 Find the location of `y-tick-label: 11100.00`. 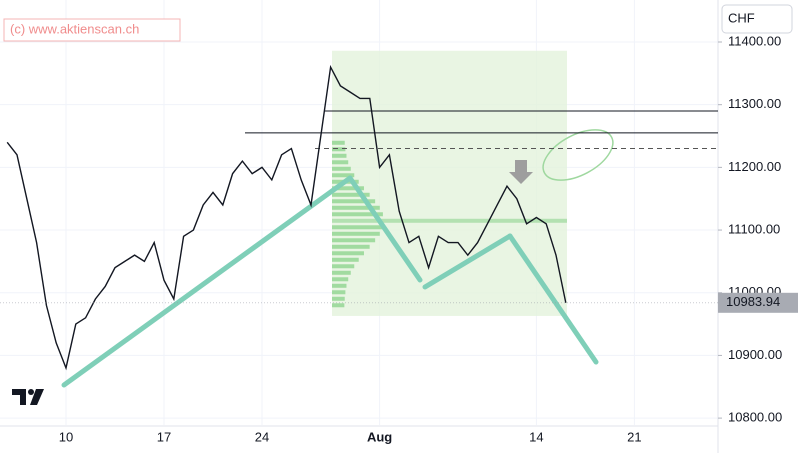

y-tick-label: 11100.00 is located at coordinates (754, 228).